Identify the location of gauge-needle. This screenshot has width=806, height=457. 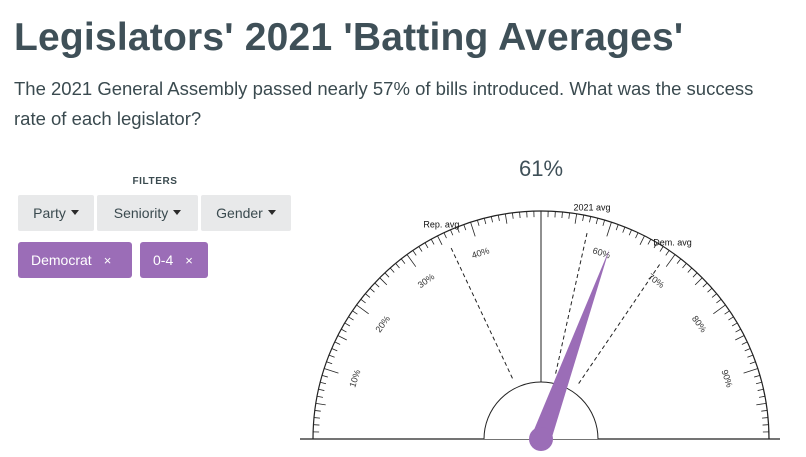
(570, 345).